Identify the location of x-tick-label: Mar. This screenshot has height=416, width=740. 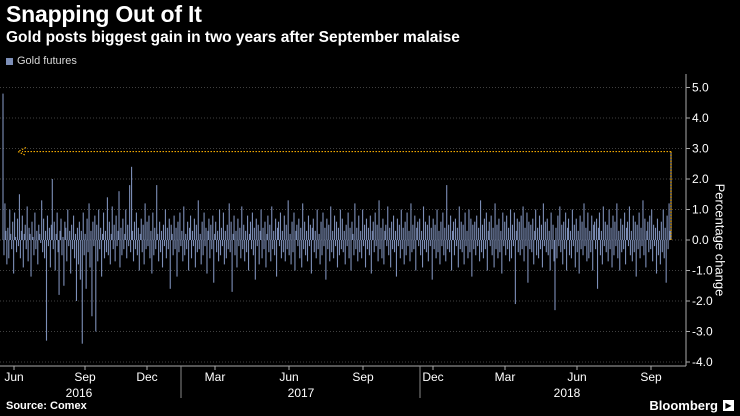
(215, 377).